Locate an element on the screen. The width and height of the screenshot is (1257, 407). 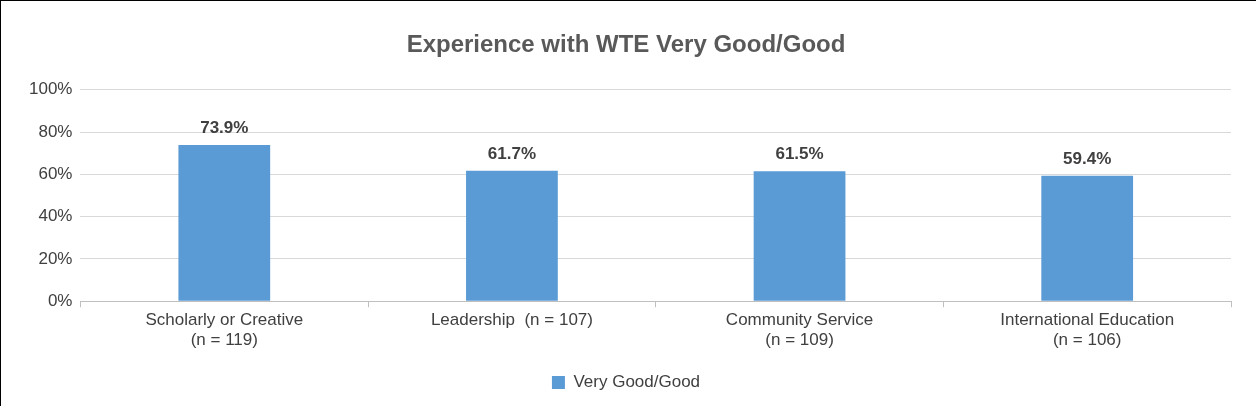
y-tick-label: 80% is located at coordinates (55, 131).